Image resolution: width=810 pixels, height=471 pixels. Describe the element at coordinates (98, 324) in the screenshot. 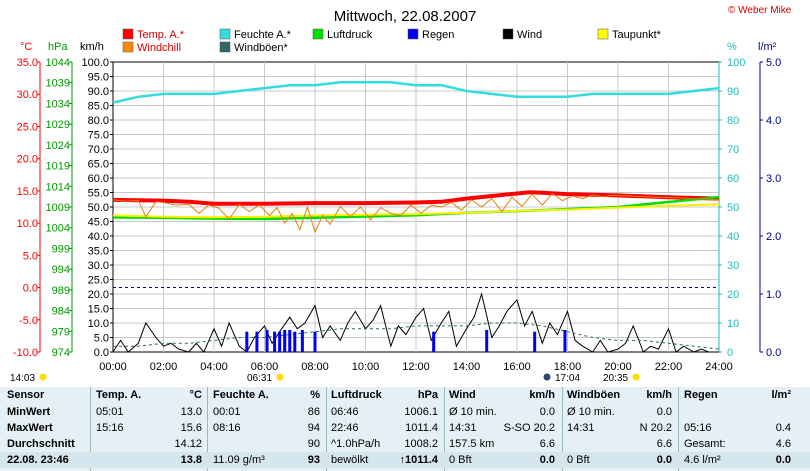

I see `tick-label-wind: 10.0` at that location.